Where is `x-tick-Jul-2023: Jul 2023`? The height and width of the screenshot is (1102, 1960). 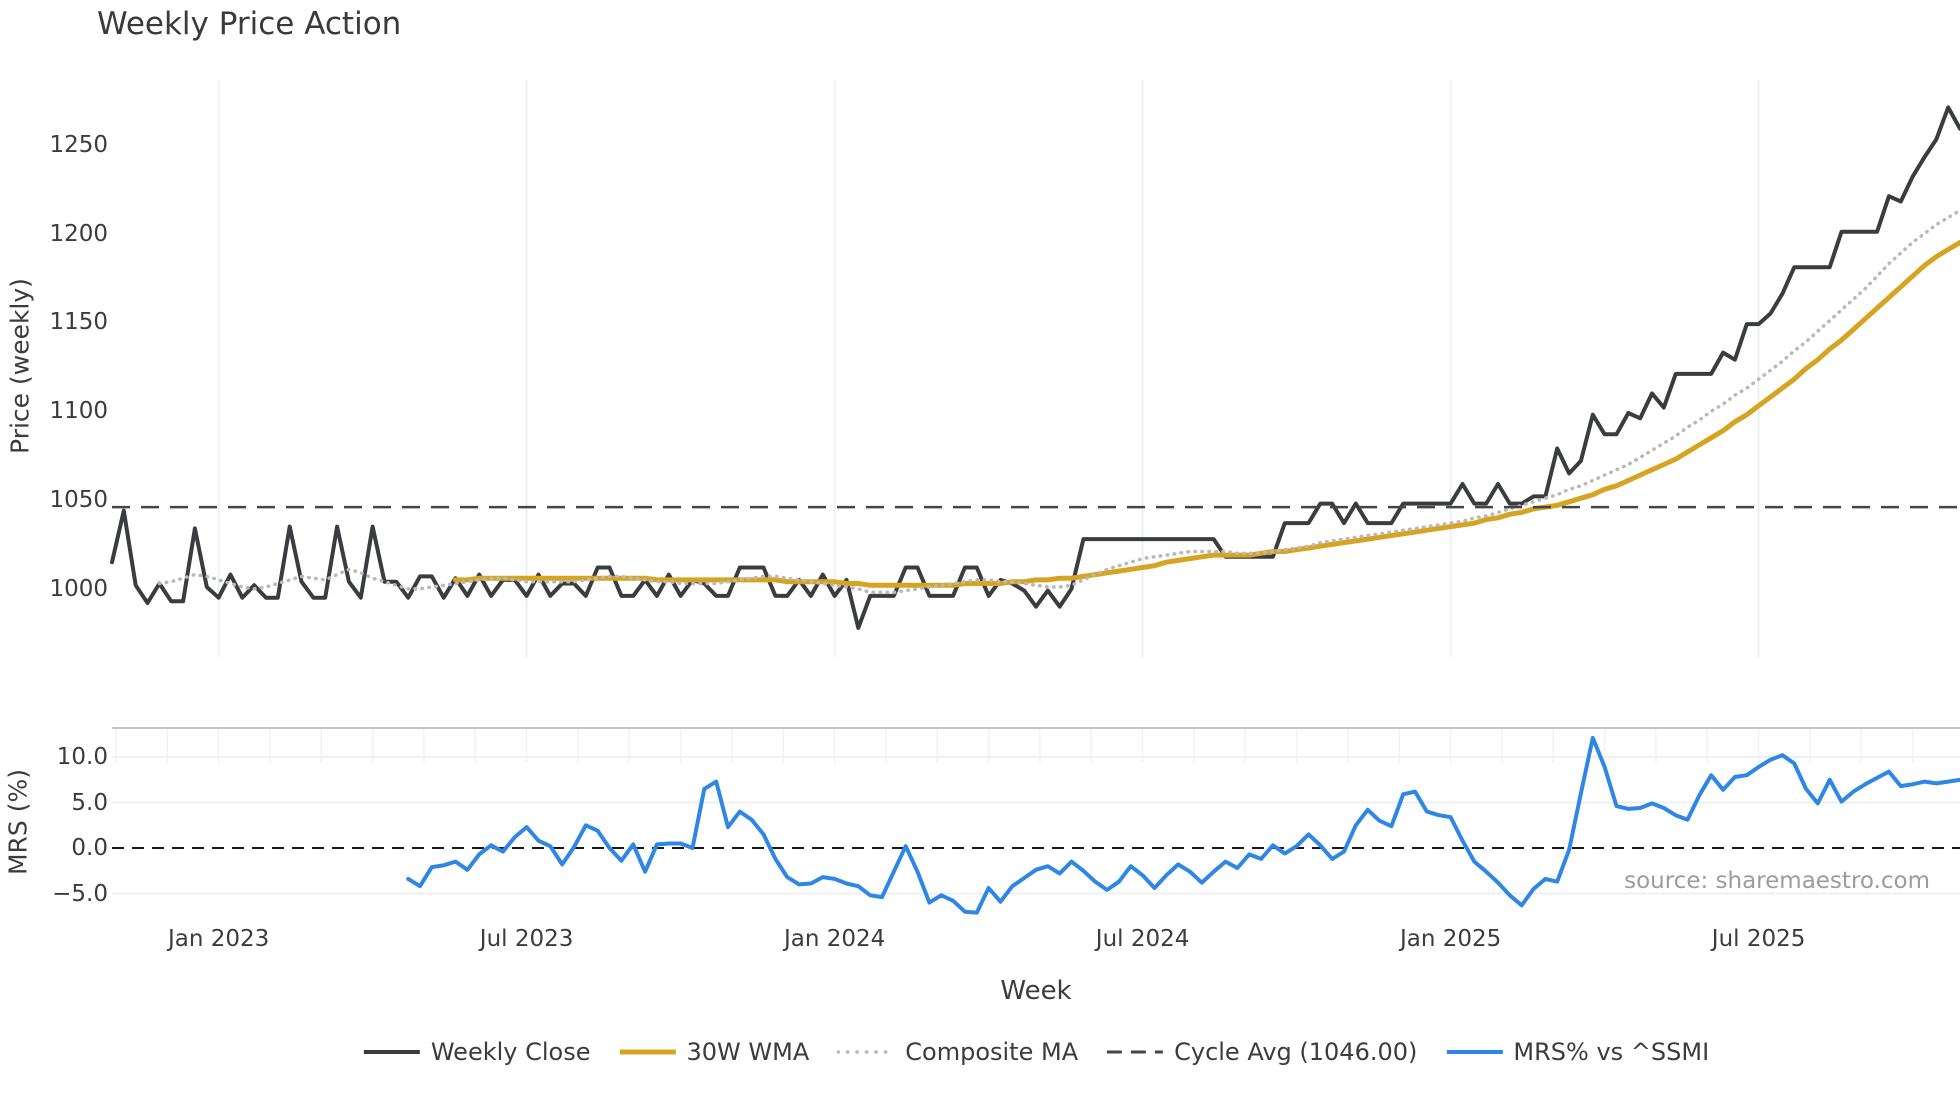 x-tick-Jul-2023: Jul 2023 is located at coordinates (526, 939).